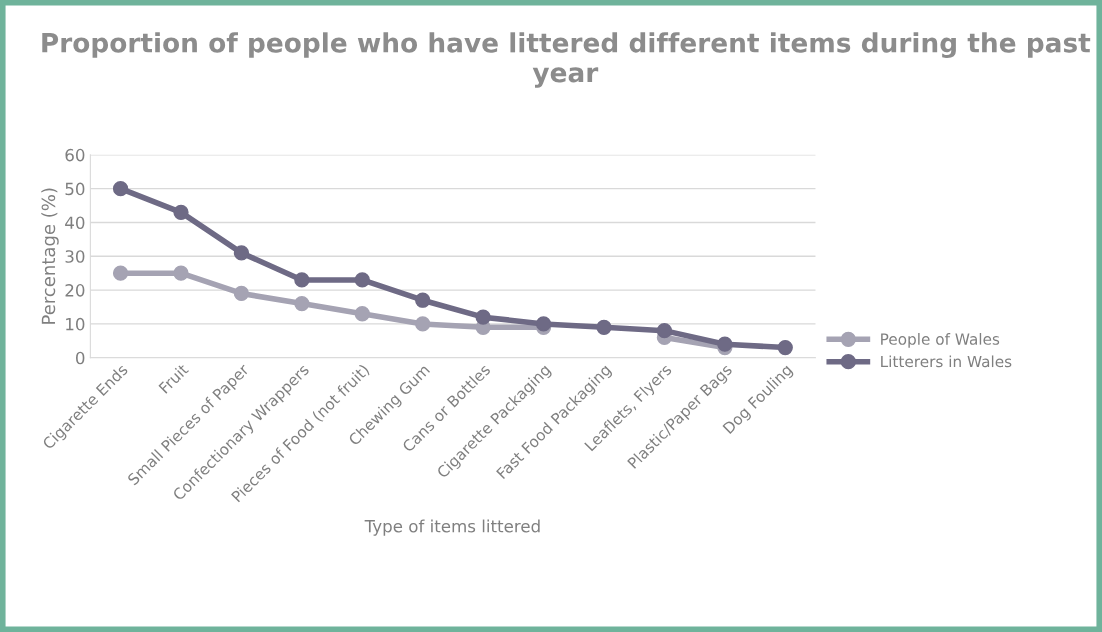 This screenshot has width=1102, height=632. What do you see at coordinates (75, 223) in the screenshot?
I see `y-tick-label: 40` at bounding box center [75, 223].